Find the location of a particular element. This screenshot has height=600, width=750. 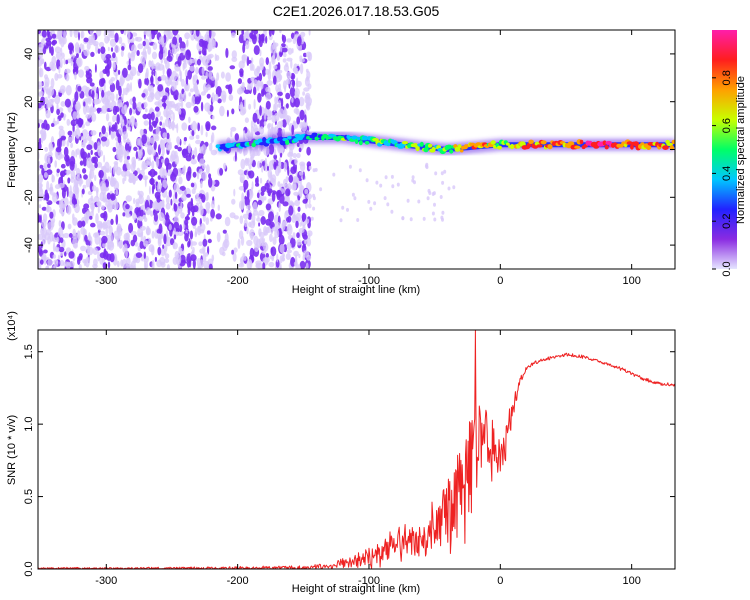

spectrogram-x-label: Height of straight line (km) is located at coordinates (356, 290).